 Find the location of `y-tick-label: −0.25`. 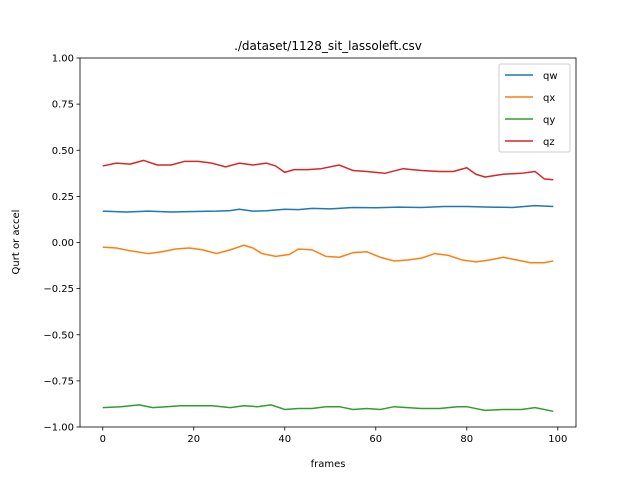

y-tick-label: −0.25 is located at coordinates (58, 289).